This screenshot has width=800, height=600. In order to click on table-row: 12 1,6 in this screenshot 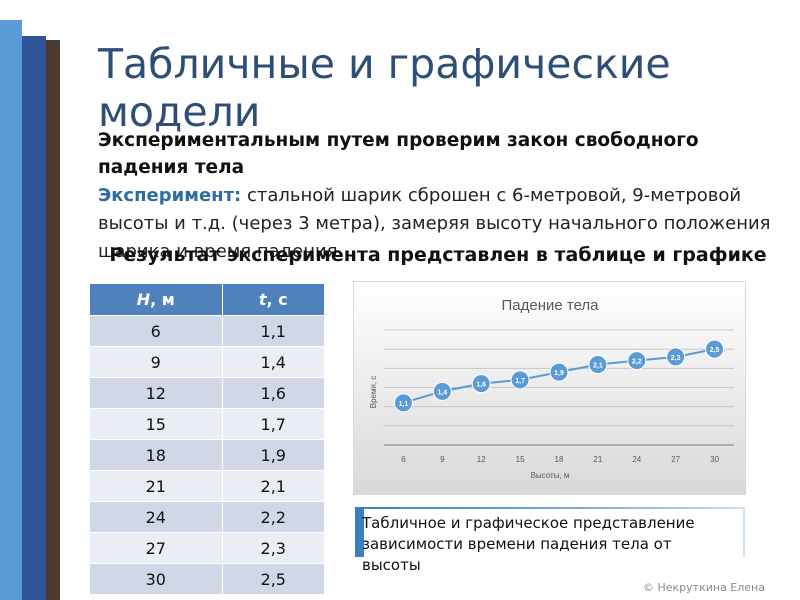, I will do `click(207, 393)`.